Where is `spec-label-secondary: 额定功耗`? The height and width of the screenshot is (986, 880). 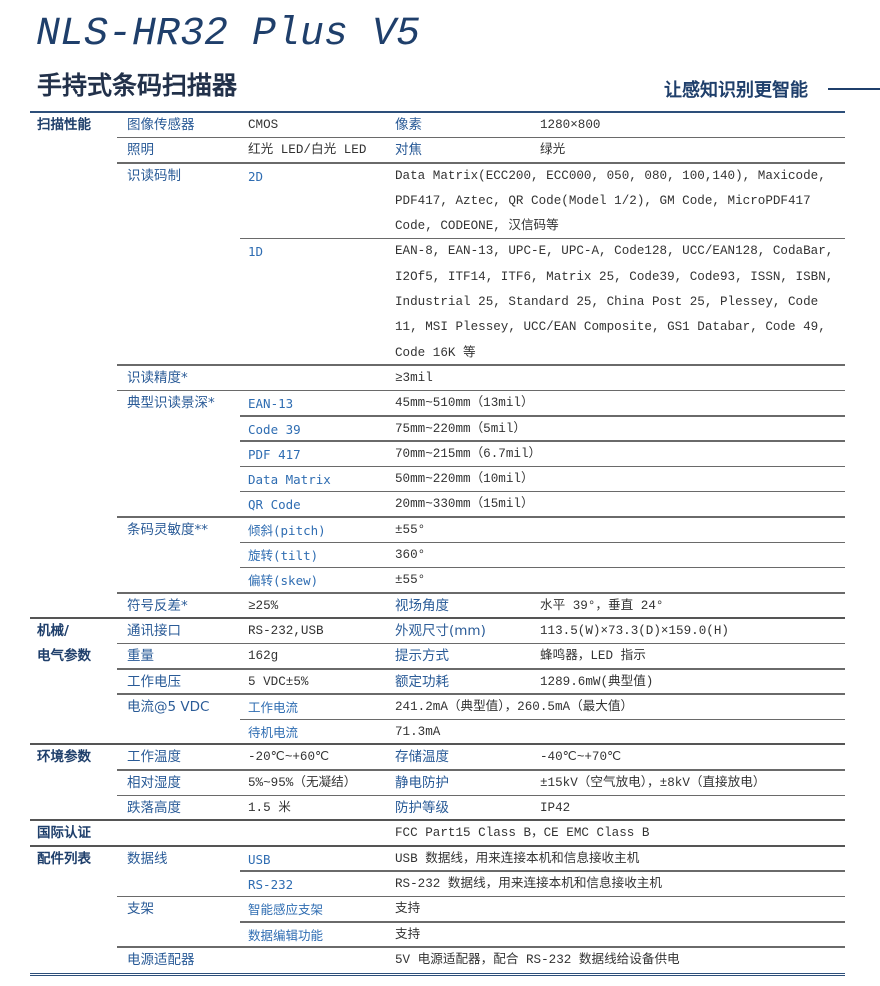
spec-label-secondary: 额定功耗 is located at coordinates (422, 681).